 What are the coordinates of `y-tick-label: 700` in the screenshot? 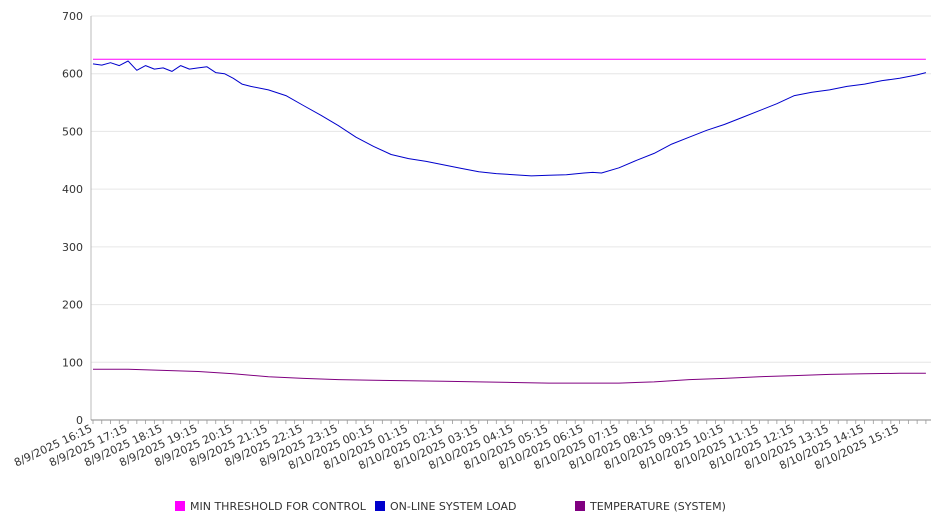 It's located at (72, 16).